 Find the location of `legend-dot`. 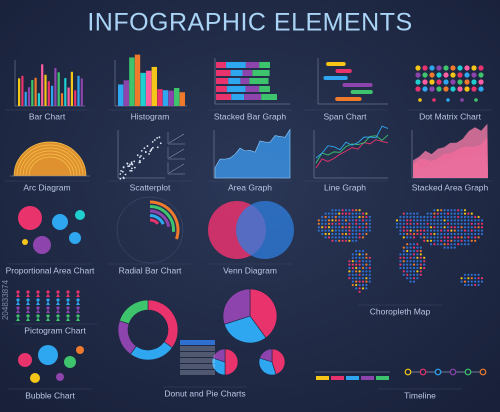

legend-dot is located at coordinates (476, 100).